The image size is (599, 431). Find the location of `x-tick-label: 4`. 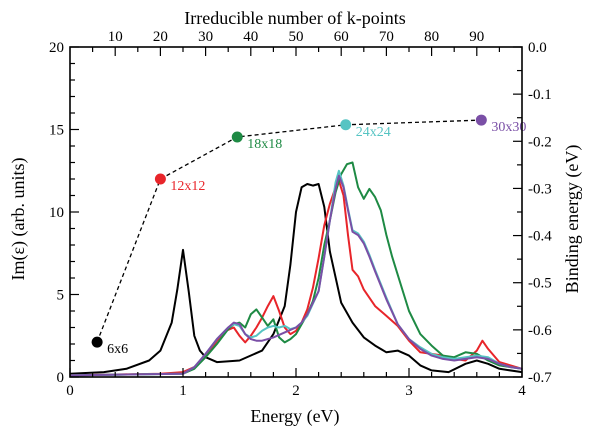

x-tick-label: 4 is located at coordinates (522, 391).